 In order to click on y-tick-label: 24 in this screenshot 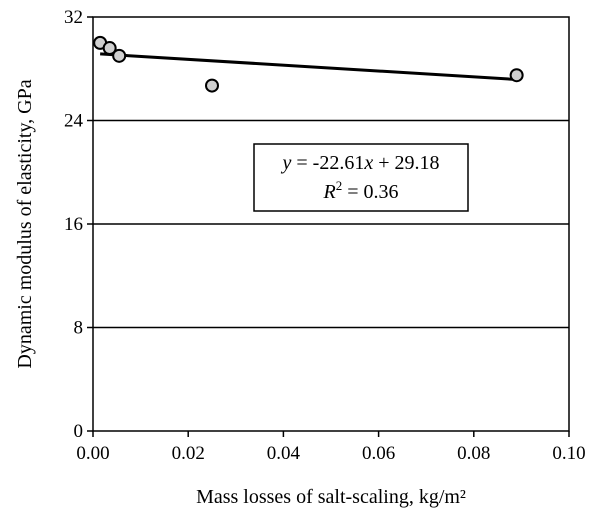, I will do `click(74, 121)`.